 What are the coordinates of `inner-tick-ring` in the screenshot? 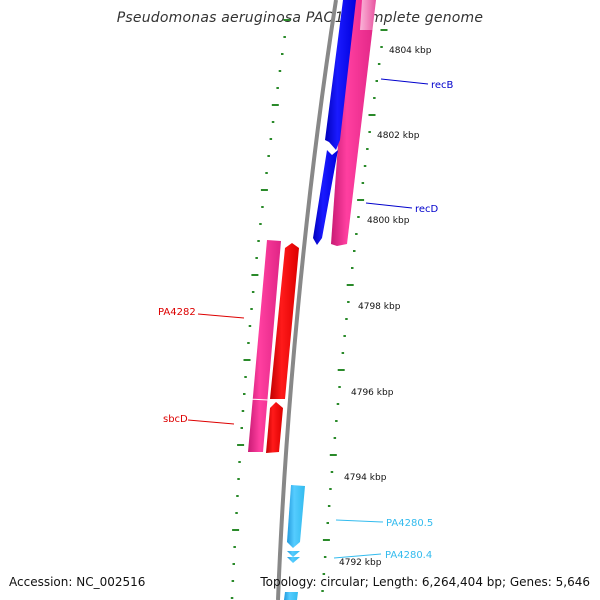 It's located at (354, 310).